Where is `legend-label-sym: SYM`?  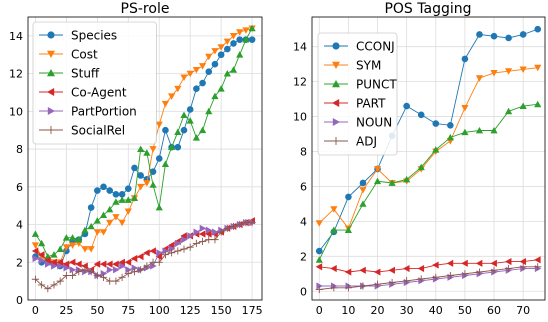 legend-label-sym: SYM is located at coordinates (368, 66).